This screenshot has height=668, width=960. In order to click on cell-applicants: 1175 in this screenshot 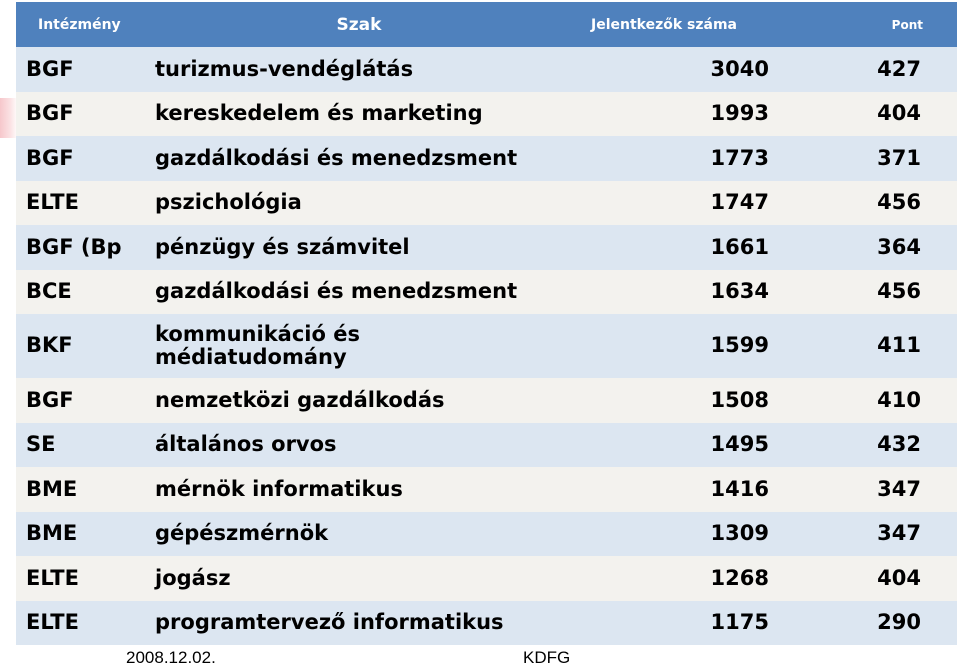, I will do `click(739, 622)`.